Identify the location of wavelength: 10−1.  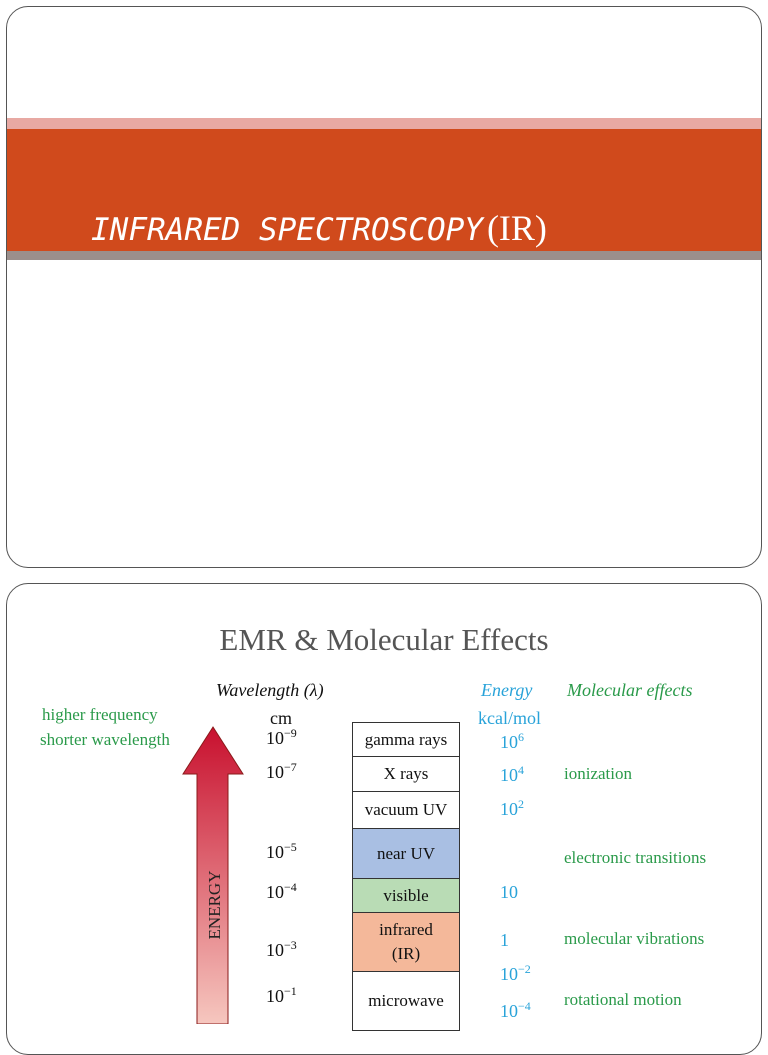
(281, 995).